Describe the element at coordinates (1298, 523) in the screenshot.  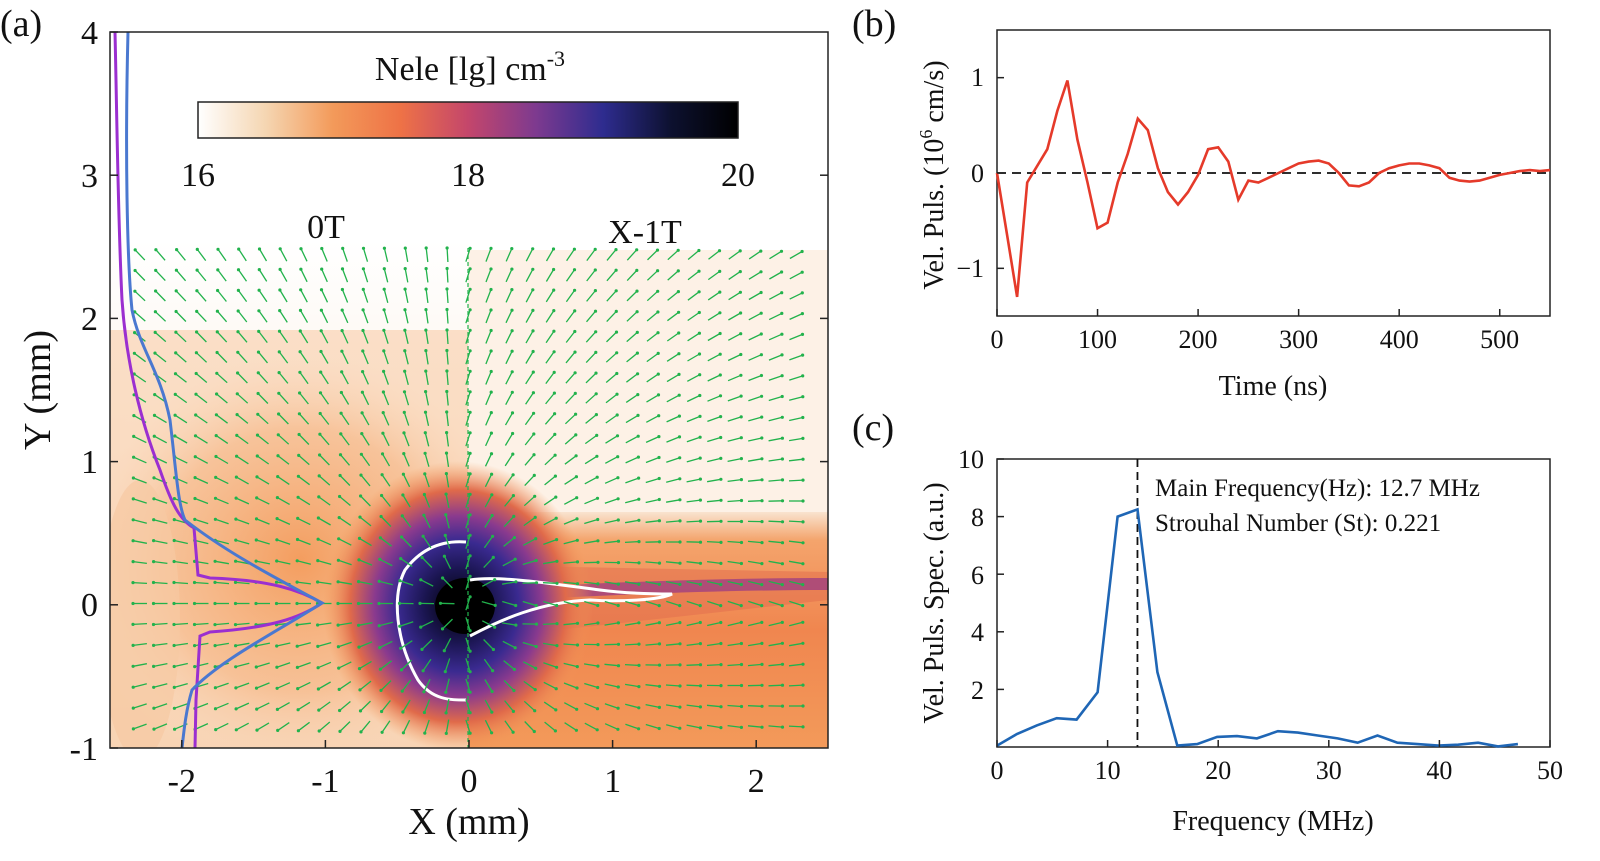
I see `panel-c-annotation-strouhal: Strouhal Number (St): 0.221` at that location.